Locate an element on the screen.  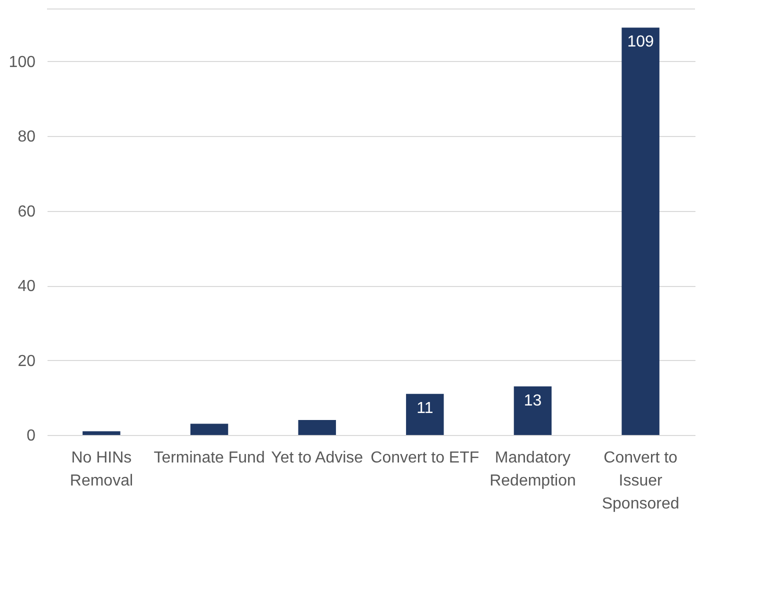
data-label: 13 is located at coordinates (533, 401).